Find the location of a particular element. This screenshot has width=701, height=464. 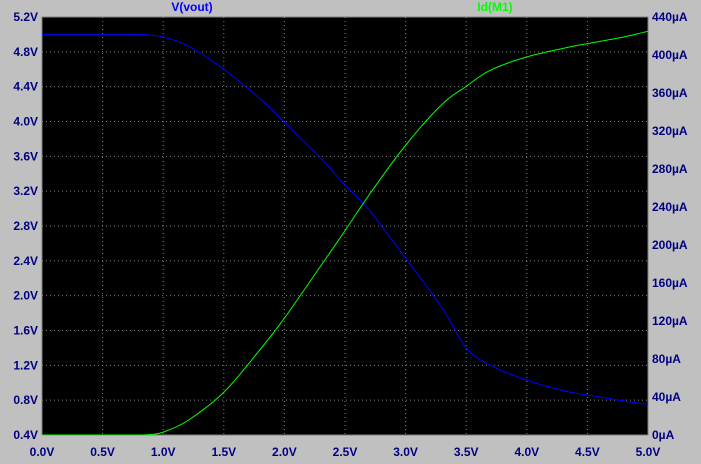

y-left-tick-label: 2.0V is located at coordinates (25, 296).